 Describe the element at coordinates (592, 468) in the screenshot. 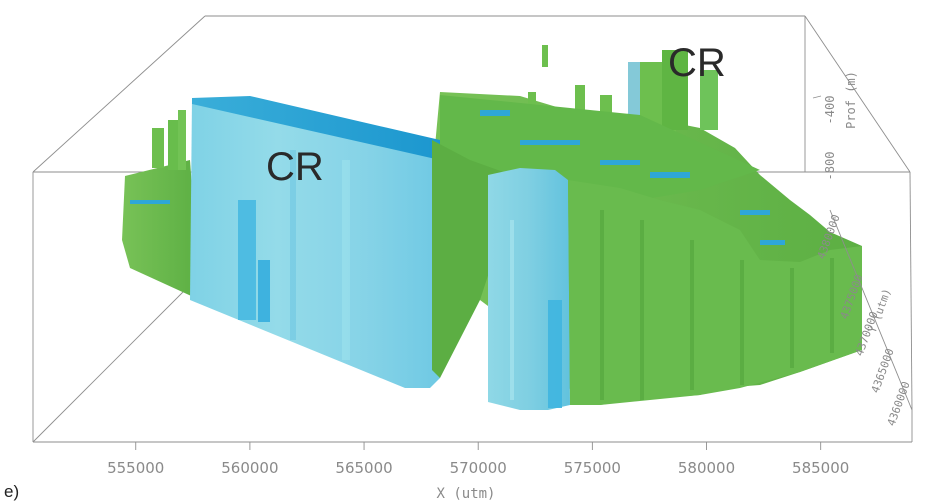

I see `x-tick-label: 575000` at that location.